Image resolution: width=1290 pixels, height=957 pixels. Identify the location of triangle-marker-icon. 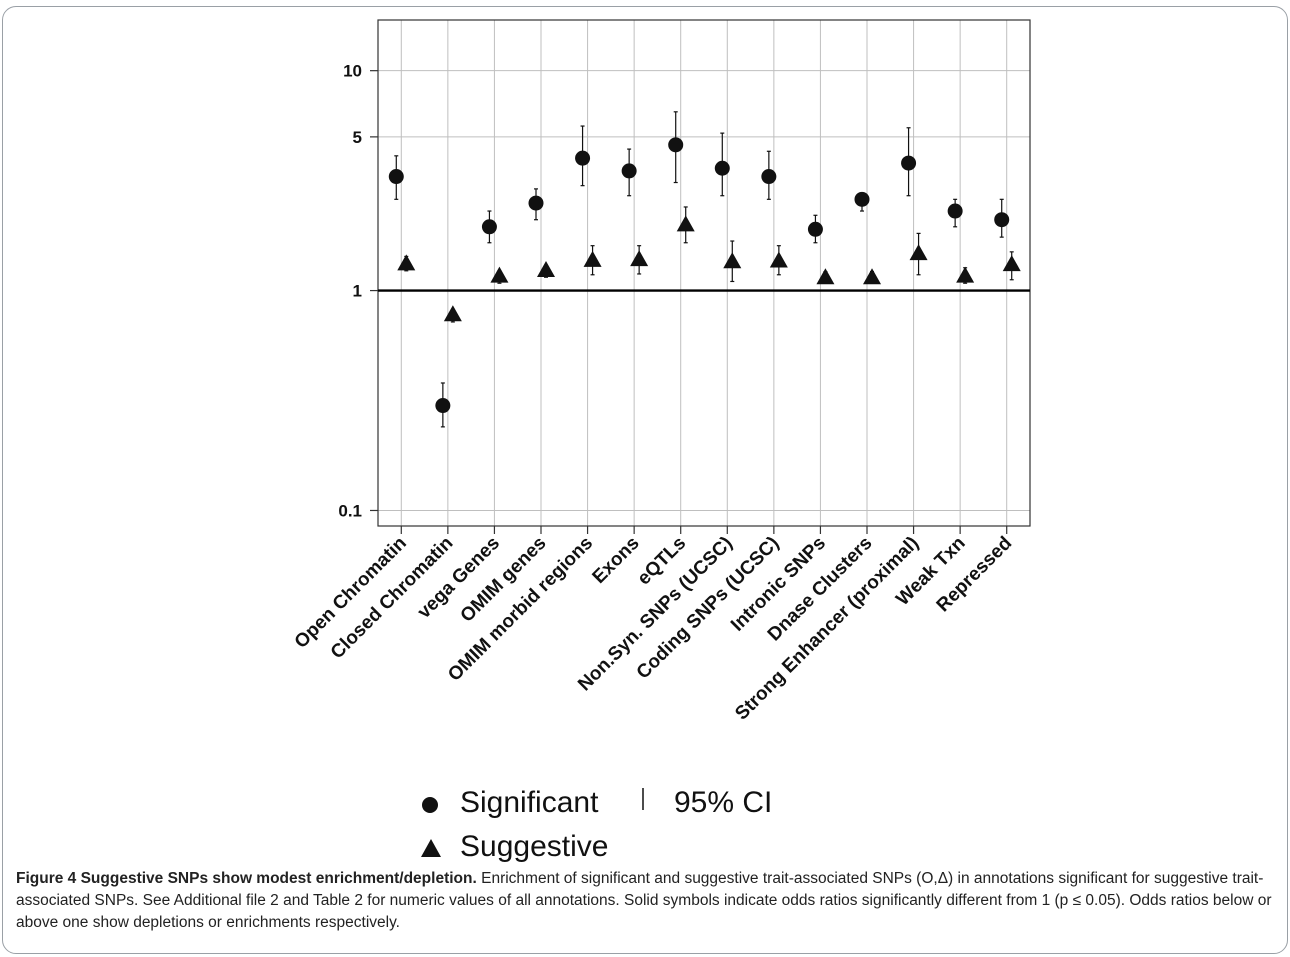
(431, 848).